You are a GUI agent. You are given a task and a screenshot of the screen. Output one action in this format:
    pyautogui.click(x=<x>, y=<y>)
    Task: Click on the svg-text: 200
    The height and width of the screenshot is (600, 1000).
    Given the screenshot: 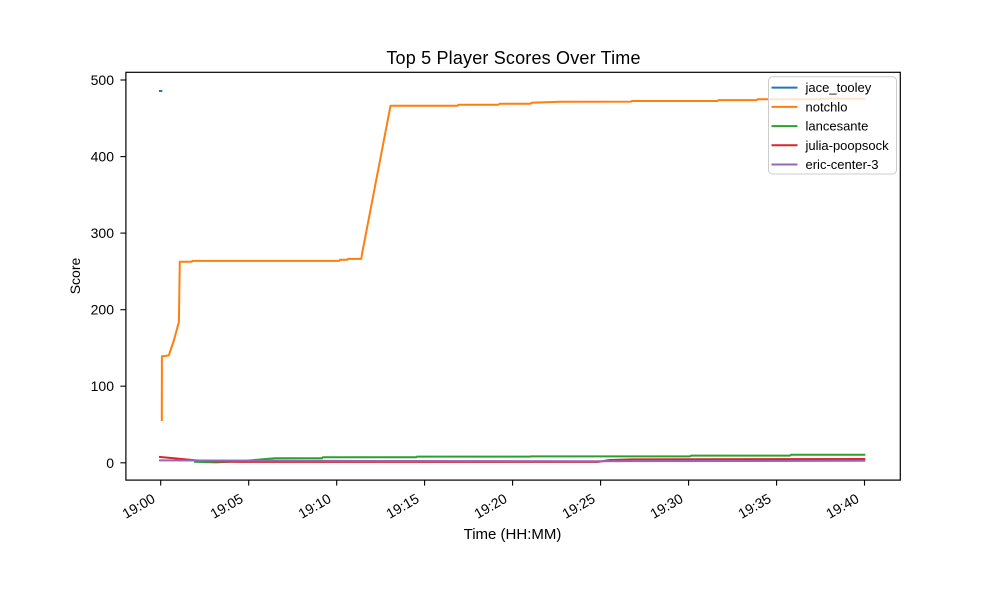 What is the action you would take?
    pyautogui.click(x=103, y=310)
    